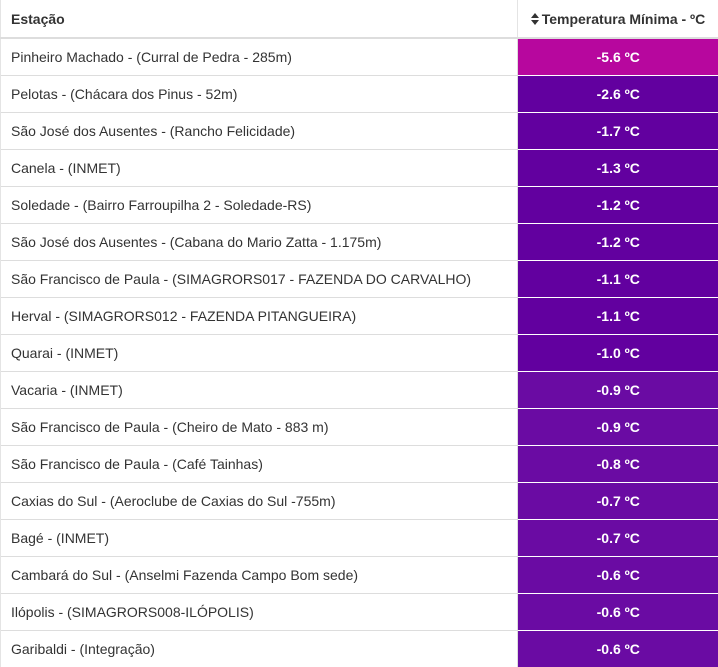 Image resolution: width=718 pixels, height=667 pixels. I want to click on station-name-cell: Bagé - (INMET), so click(259, 537).